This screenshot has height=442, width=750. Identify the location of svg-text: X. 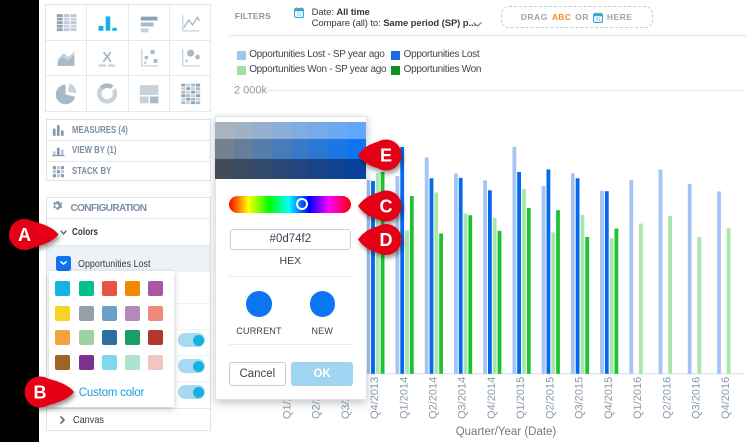
(107, 58).